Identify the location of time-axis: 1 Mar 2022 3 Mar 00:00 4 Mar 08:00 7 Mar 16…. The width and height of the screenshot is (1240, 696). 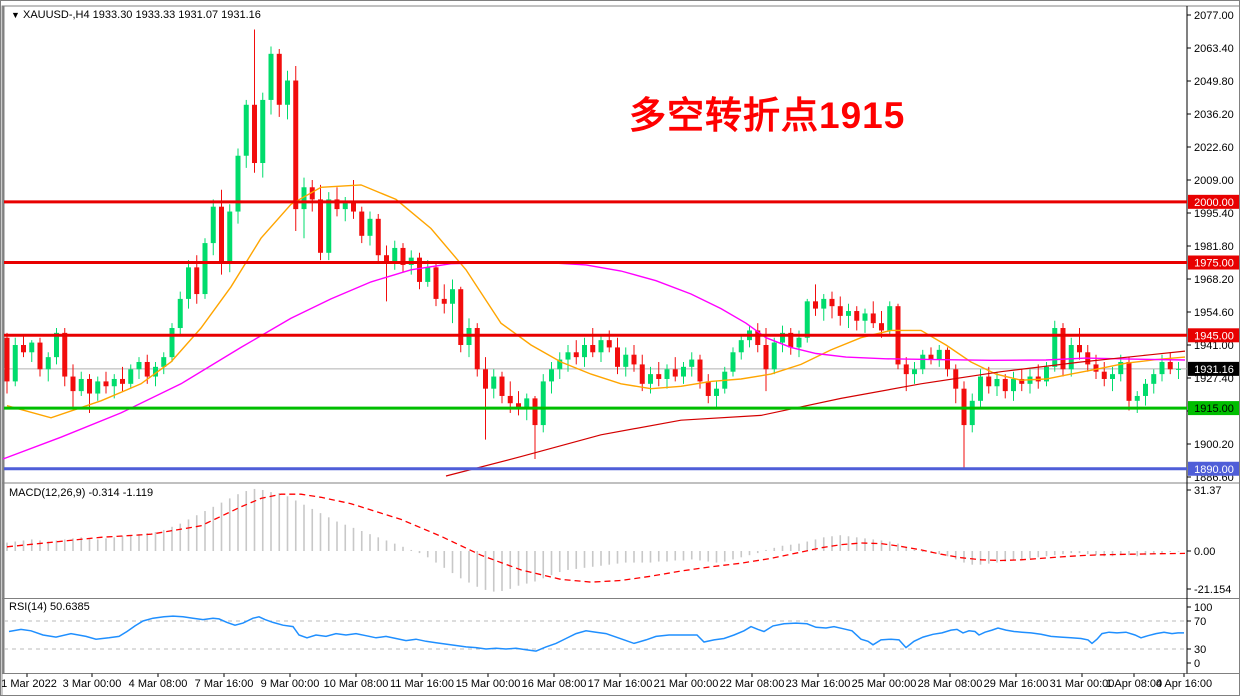
(620, 685).